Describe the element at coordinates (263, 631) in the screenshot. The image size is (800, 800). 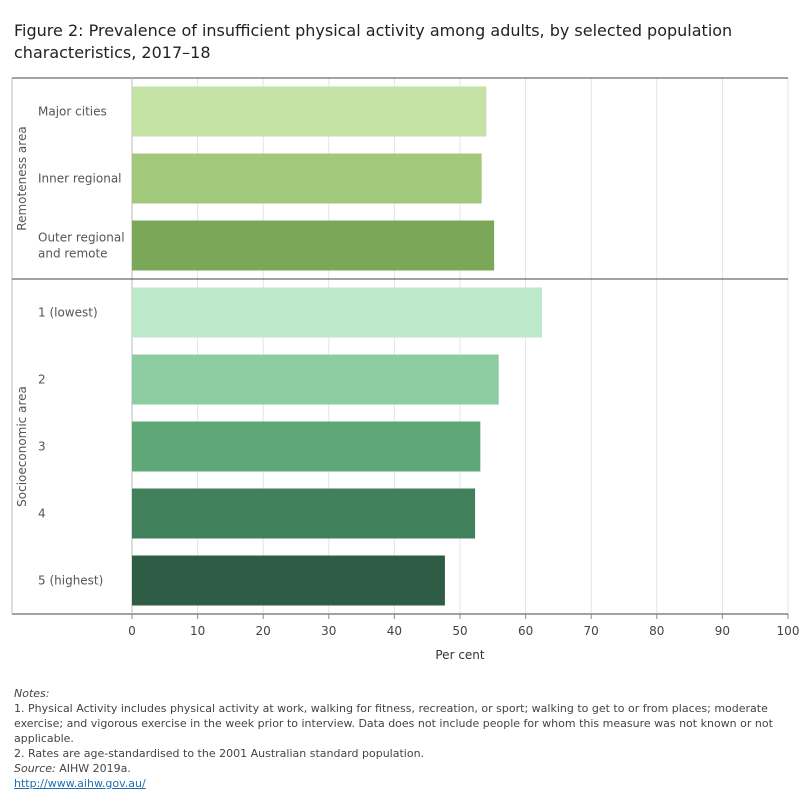
I see `tick-label: 20` at that location.